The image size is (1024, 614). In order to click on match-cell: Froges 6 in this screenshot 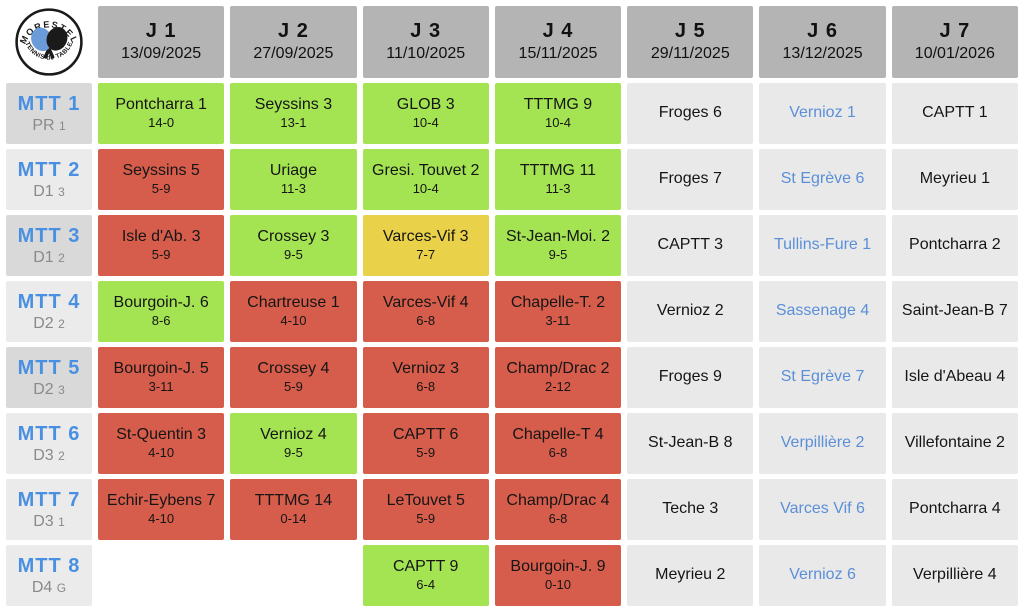, I will do `click(690, 113)`.